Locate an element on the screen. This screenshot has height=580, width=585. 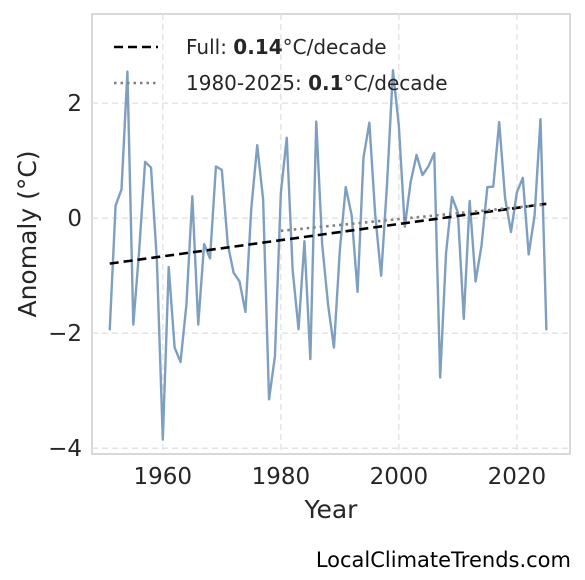
full-trend-line is located at coordinates (328, 233).